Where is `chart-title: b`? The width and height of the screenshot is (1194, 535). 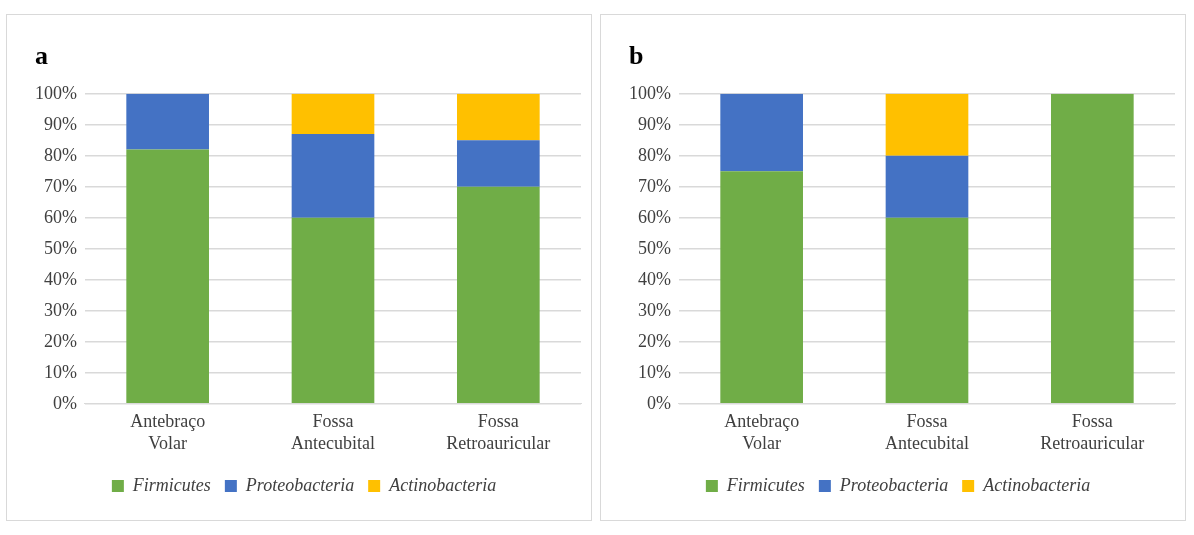 chart-title: b is located at coordinates (636, 56).